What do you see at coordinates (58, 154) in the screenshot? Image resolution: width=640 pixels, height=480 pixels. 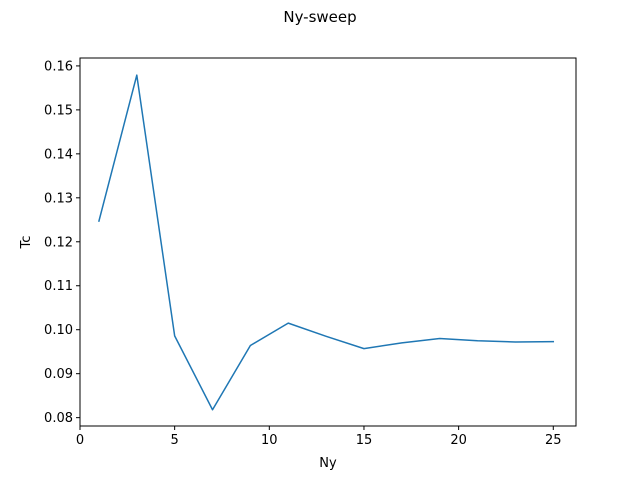 I see `y-tick-label: 0.14` at bounding box center [58, 154].